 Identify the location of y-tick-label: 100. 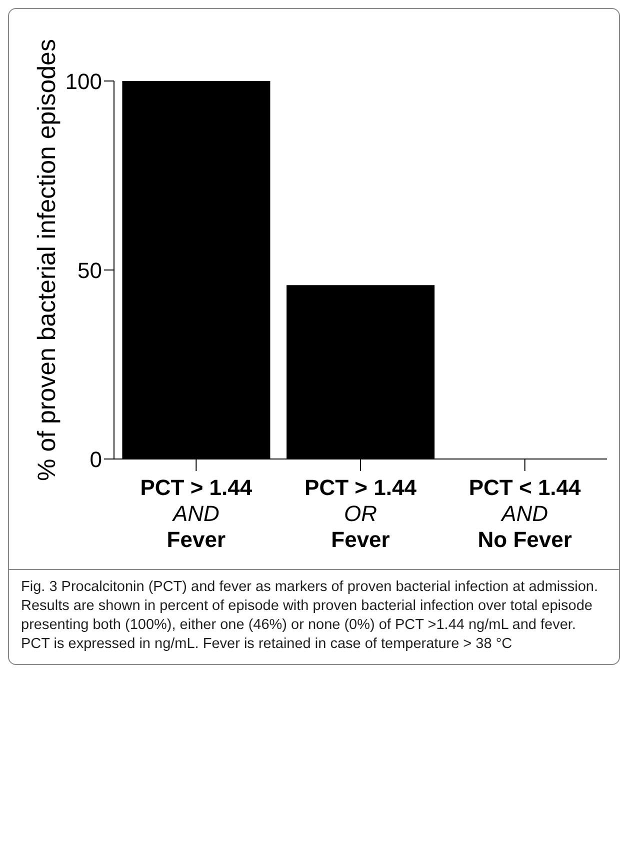
(83, 81).